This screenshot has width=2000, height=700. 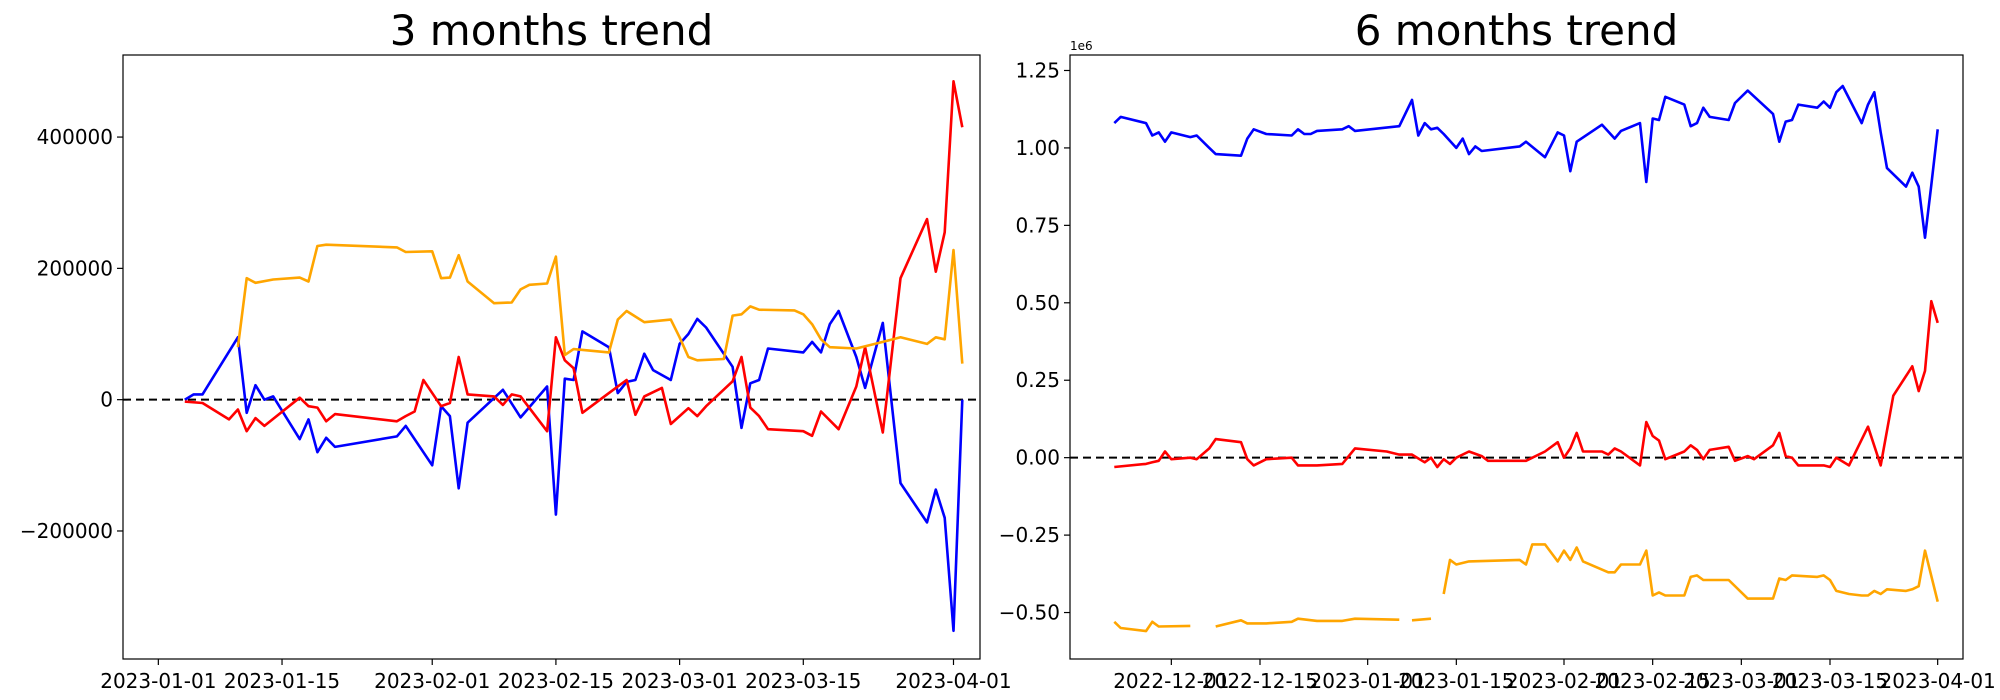 I want to click on y-tick-label: −200000, so click(x=66, y=531).